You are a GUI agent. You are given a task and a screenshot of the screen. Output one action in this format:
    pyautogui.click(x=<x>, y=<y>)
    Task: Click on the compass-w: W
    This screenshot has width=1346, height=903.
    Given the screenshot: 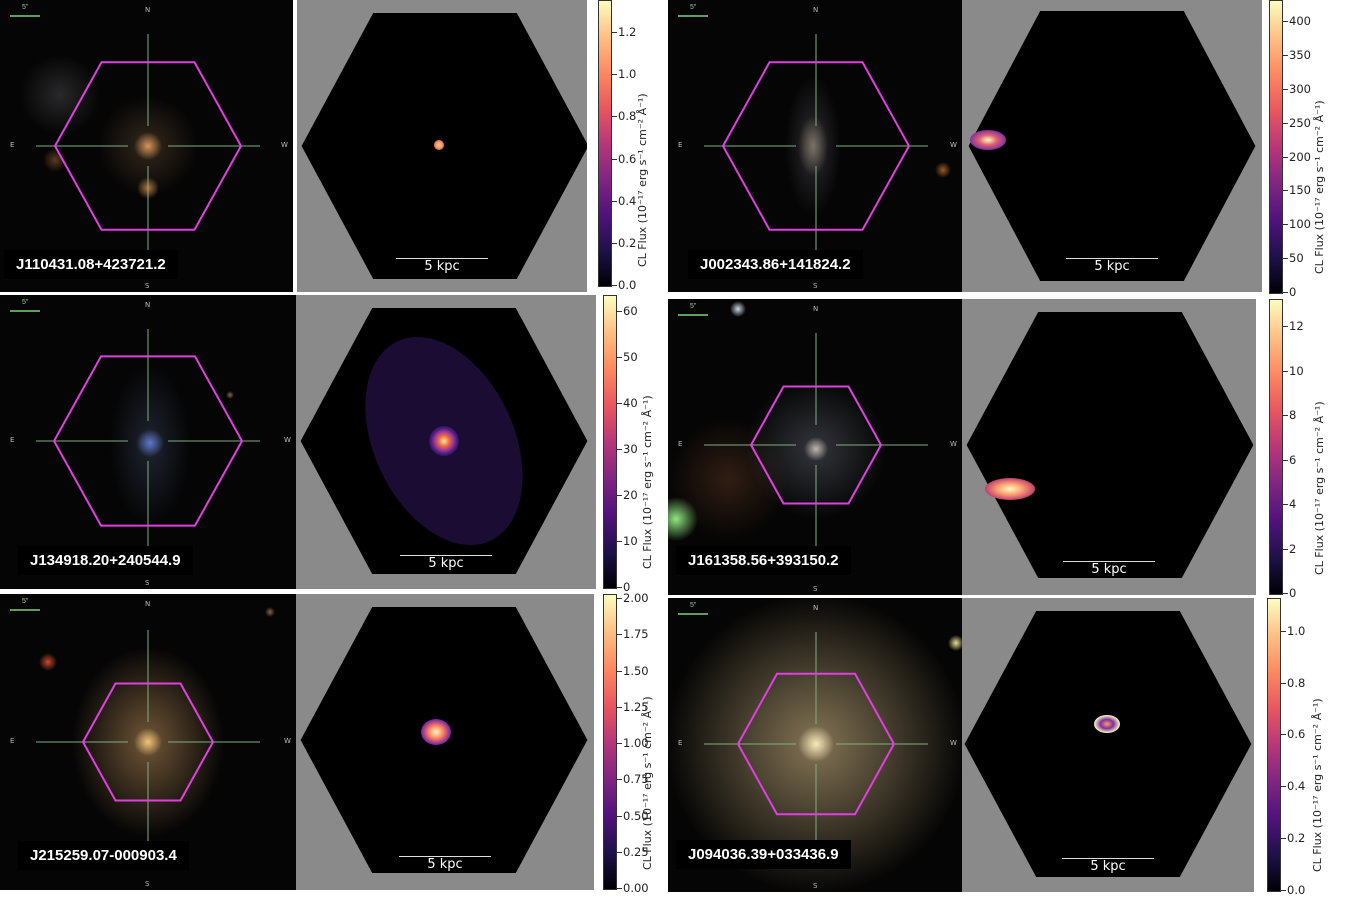 What is the action you would take?
    pyautogui.click(x=287, y=440)
    